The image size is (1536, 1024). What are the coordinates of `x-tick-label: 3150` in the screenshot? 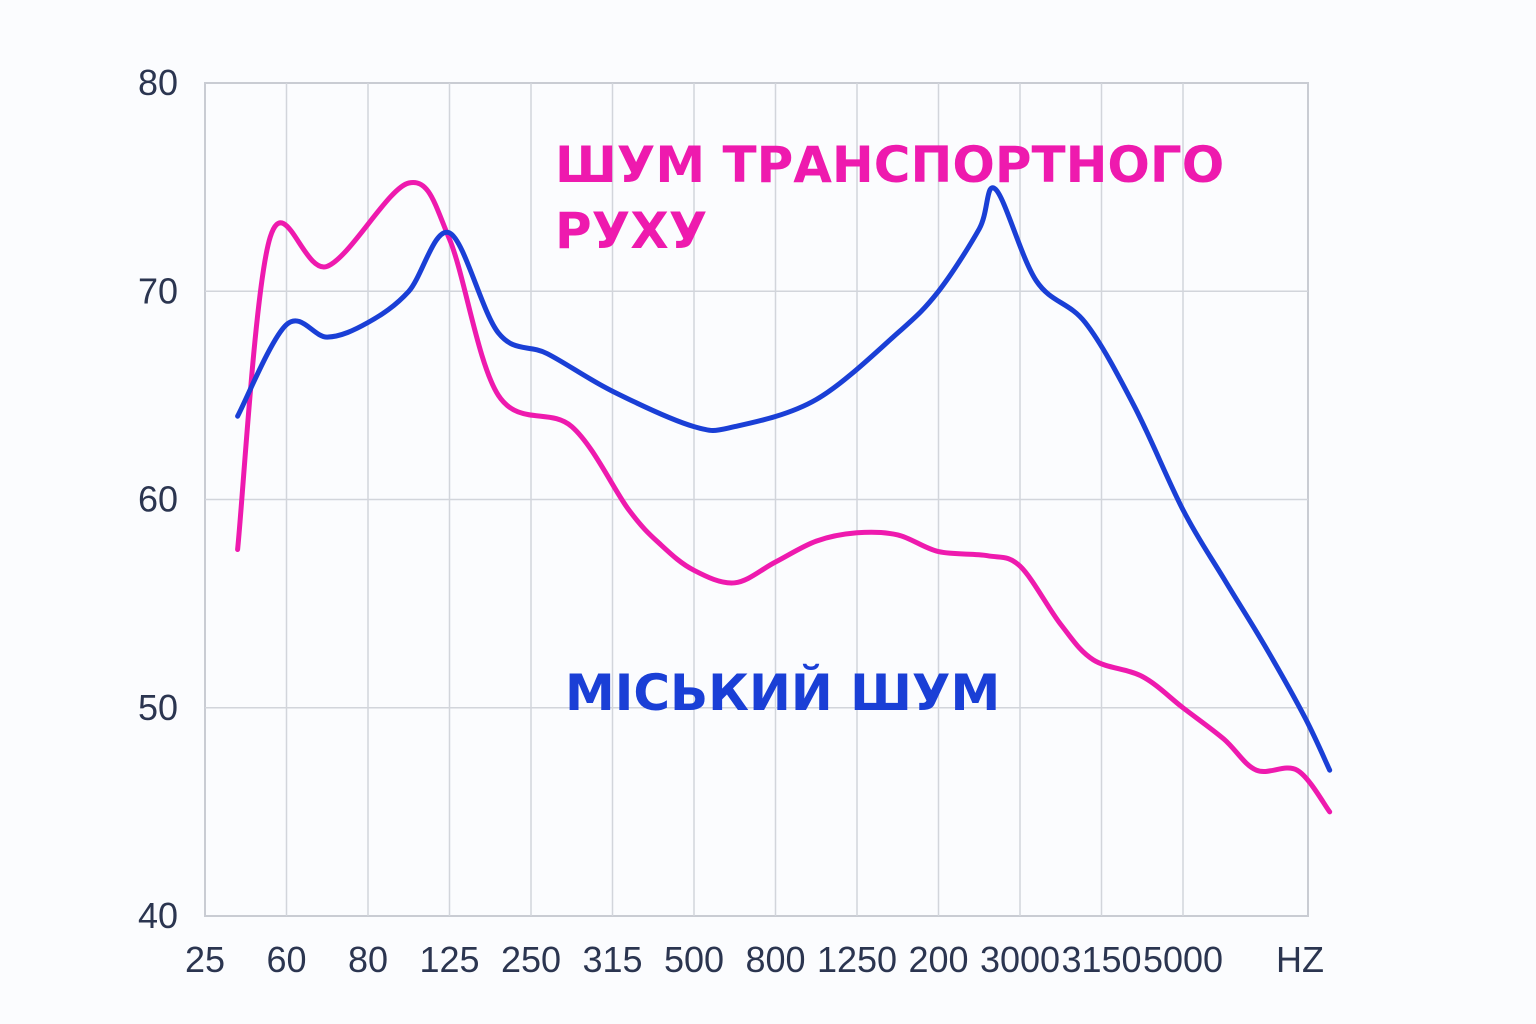 It's located at (1101, 959).